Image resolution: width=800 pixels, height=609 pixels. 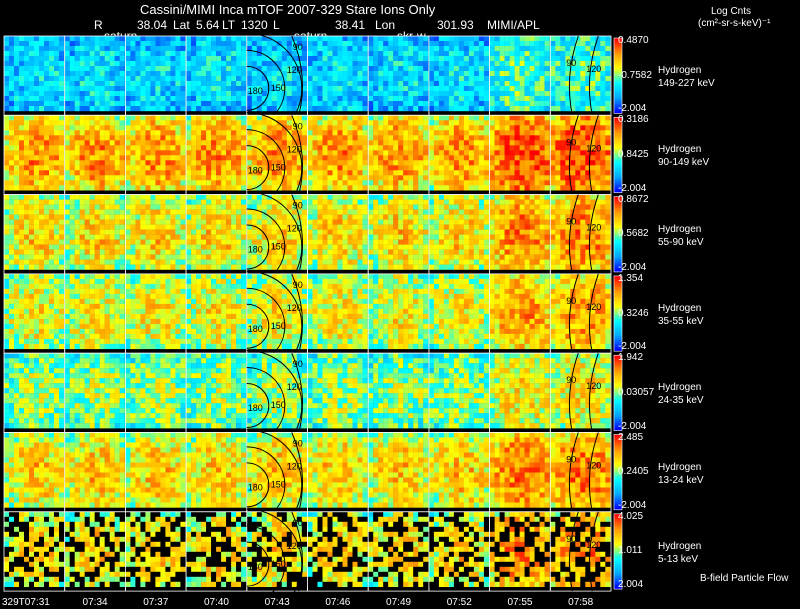 I want to click on contour-label: 150, so click(x=278, y=167).